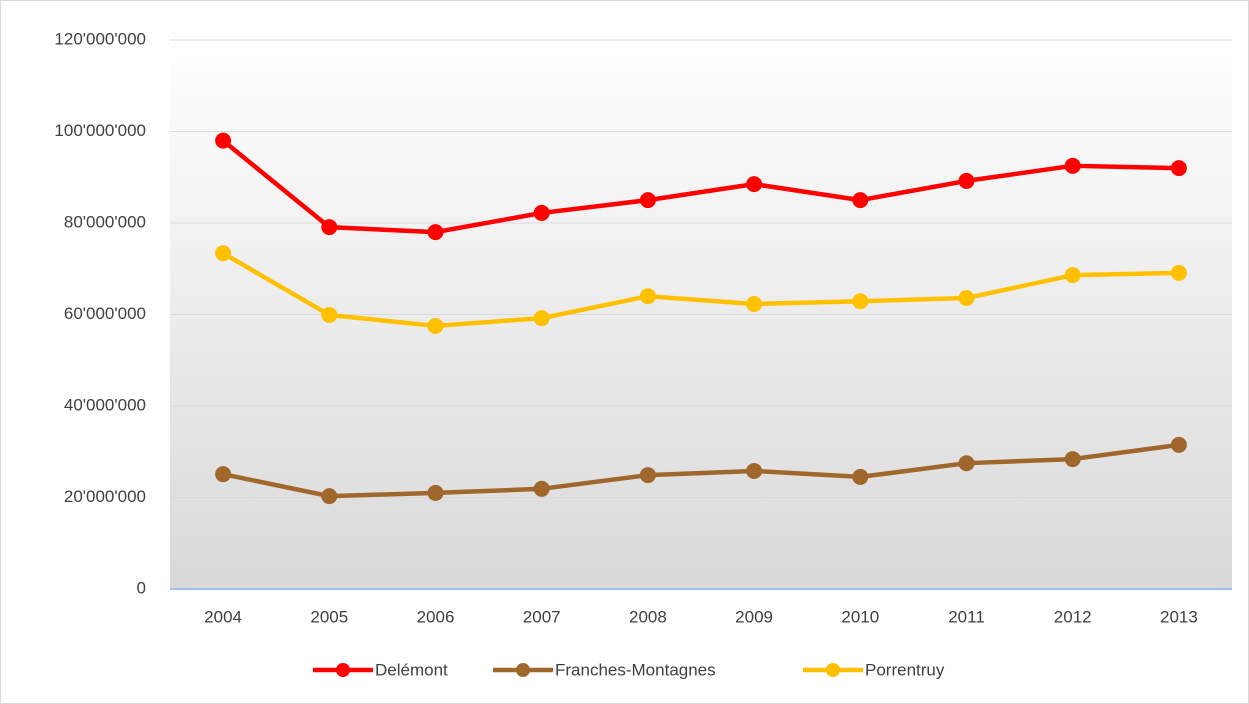  What do you see at coordinates (105, 496) in the screenshot?
I see `y-tick-label: 20'000'000` at bounding box center [105, 496].